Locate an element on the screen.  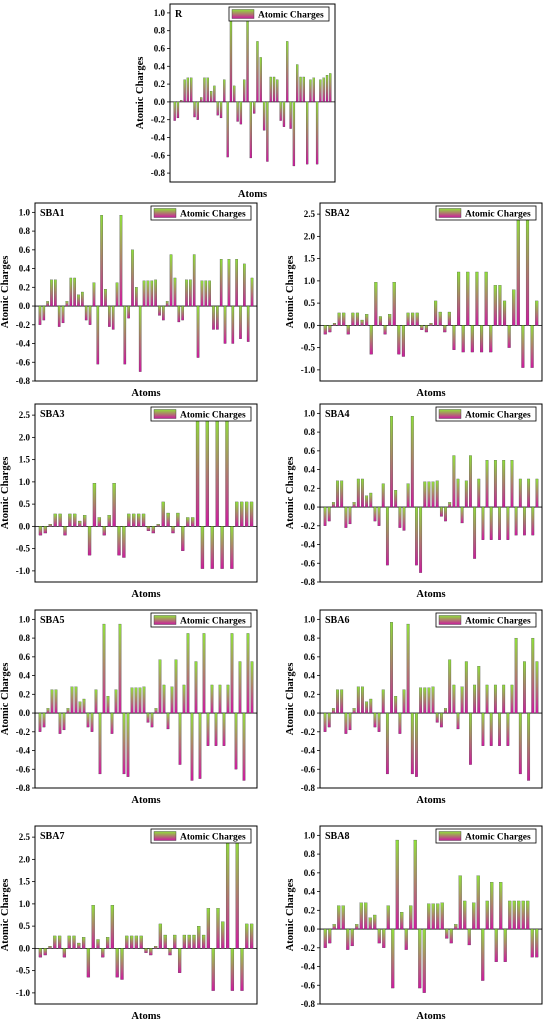
y-tick-label: 0.5 is located at coordinates (25, 504).